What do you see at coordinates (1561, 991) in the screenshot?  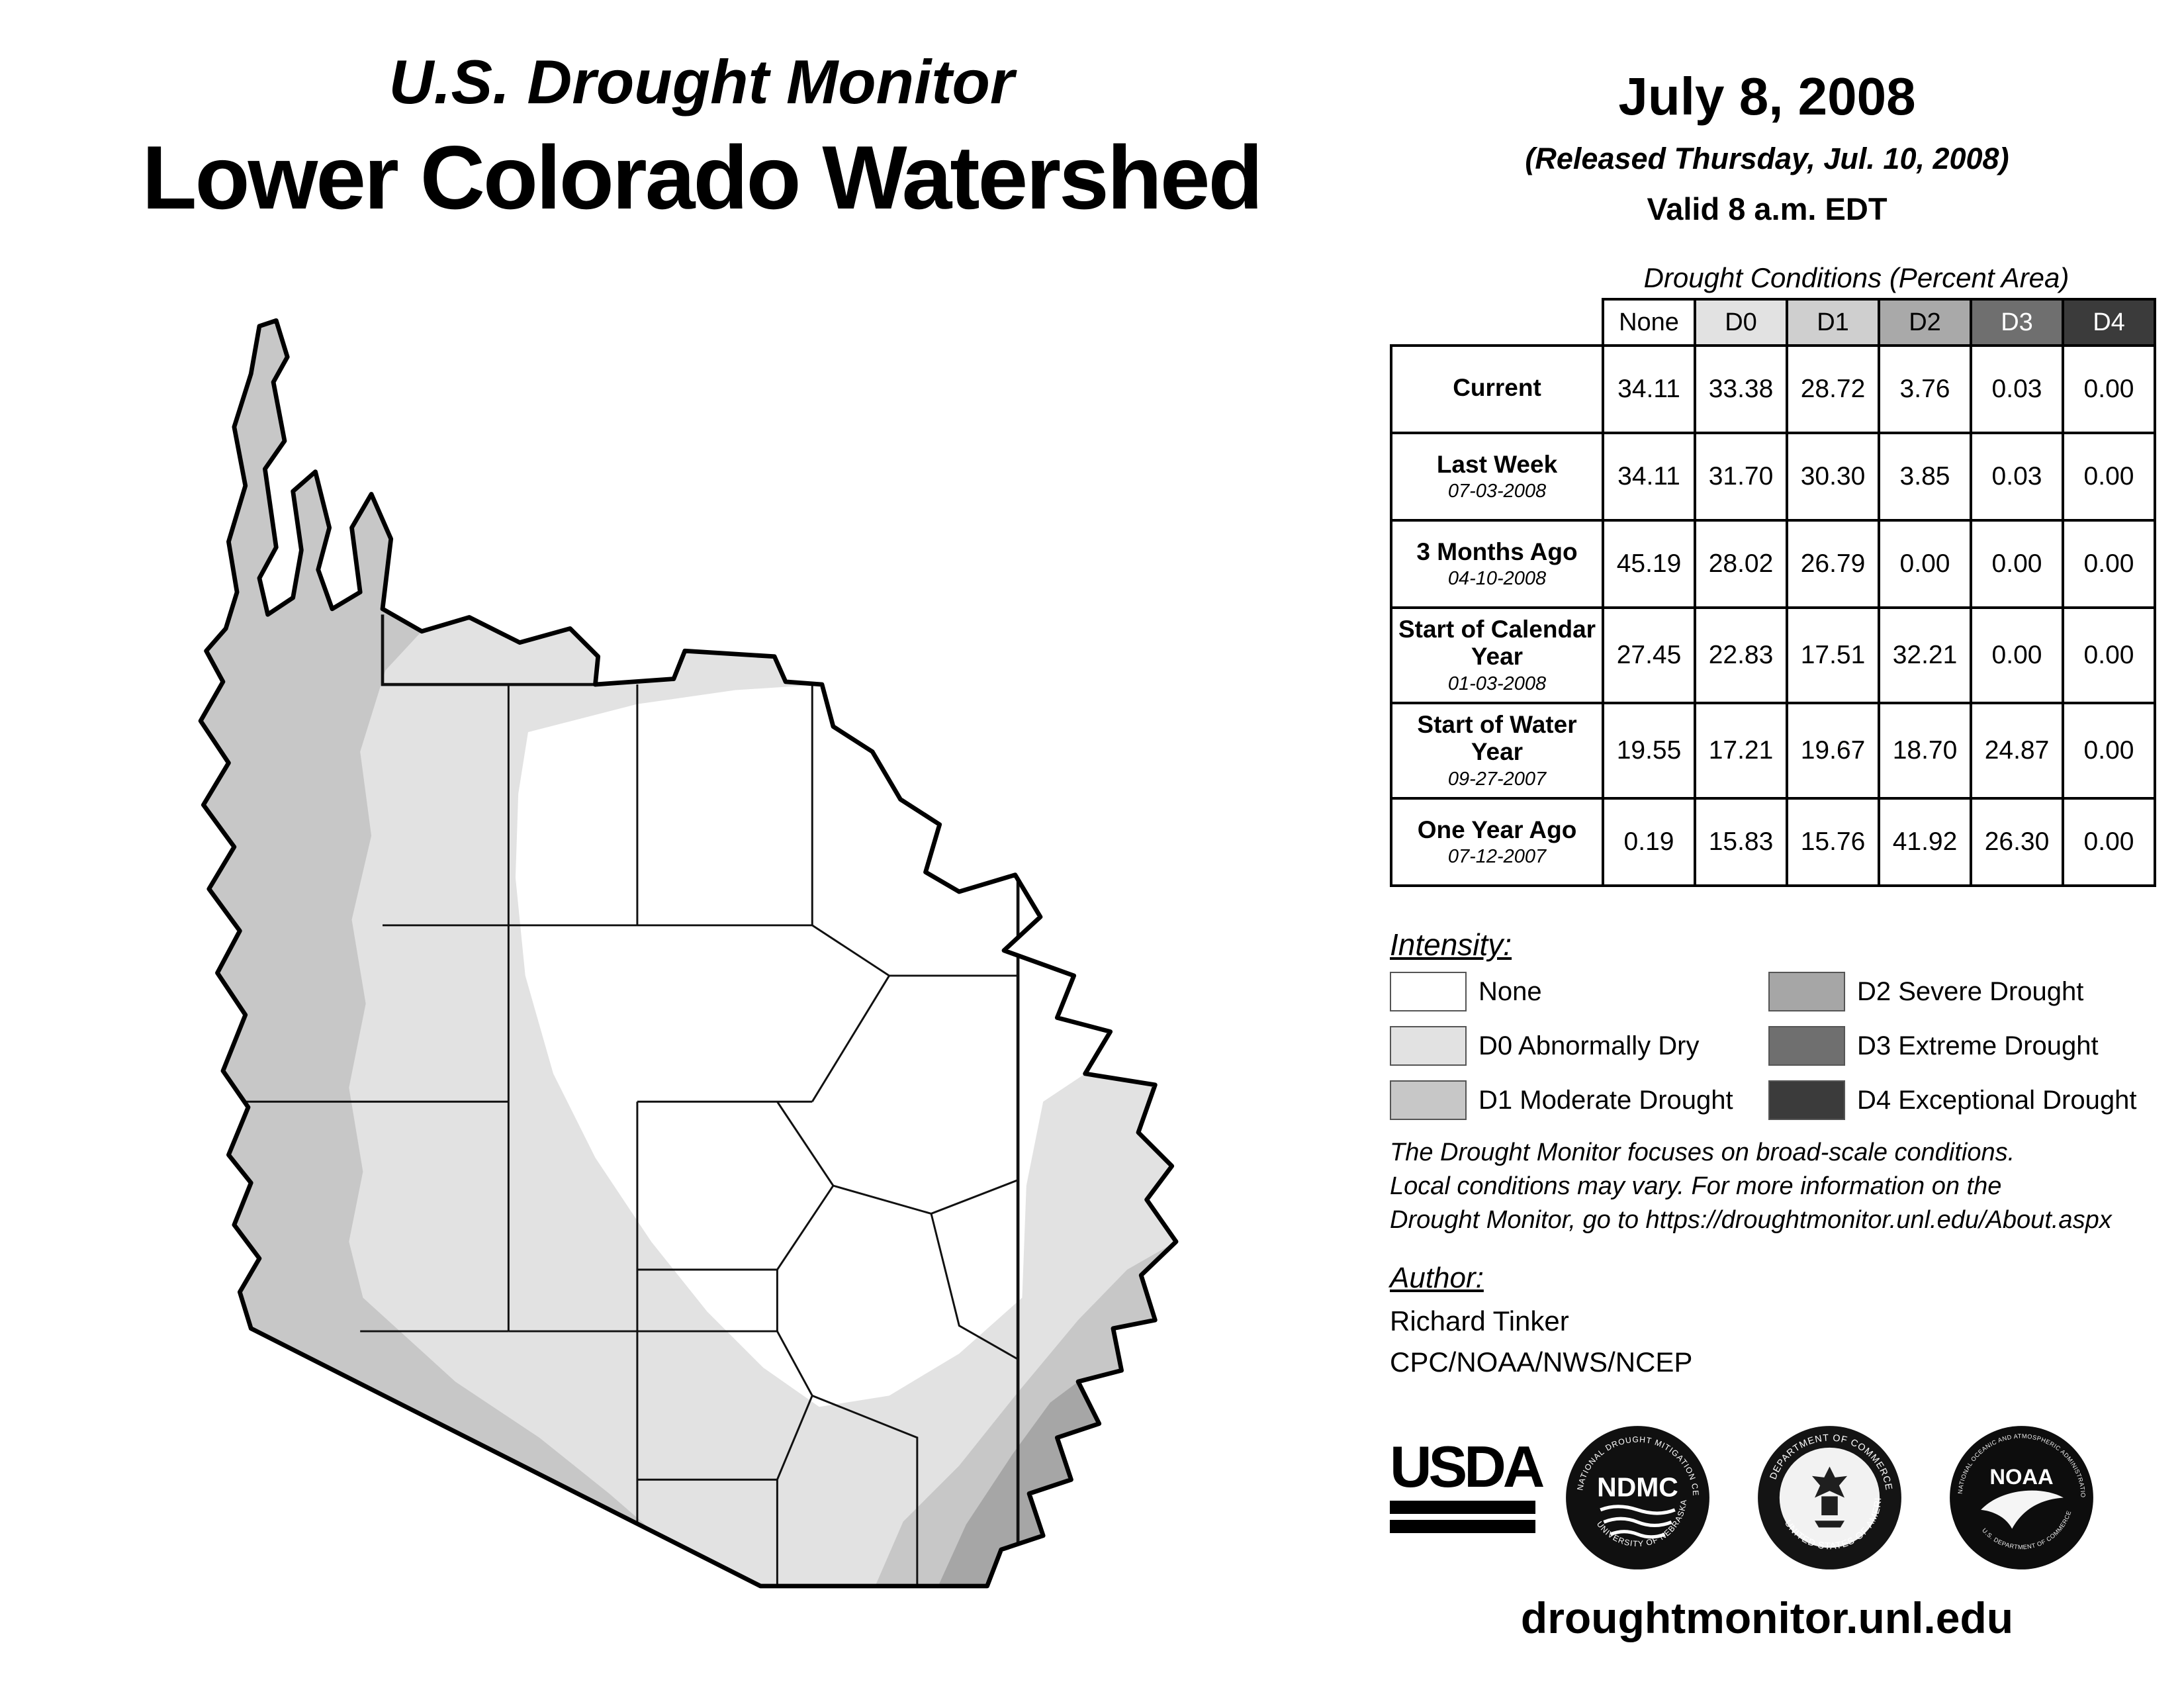 I see `legend-item-none: None` at bounding box center [1561, 991].